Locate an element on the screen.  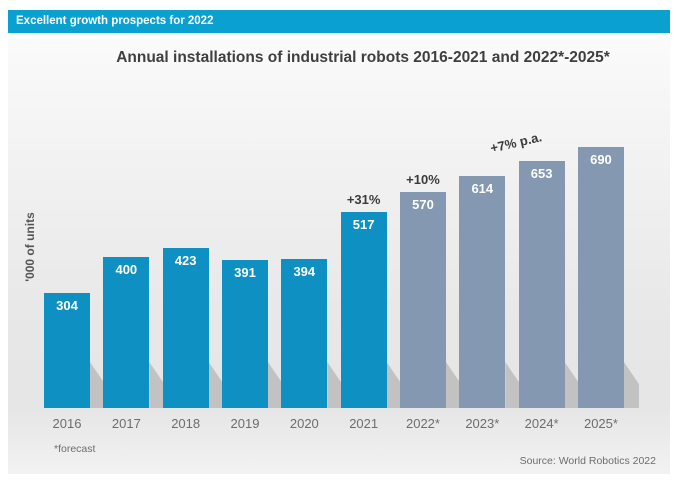
x-tick-label: 2022* is located at coordinates (422, 423).